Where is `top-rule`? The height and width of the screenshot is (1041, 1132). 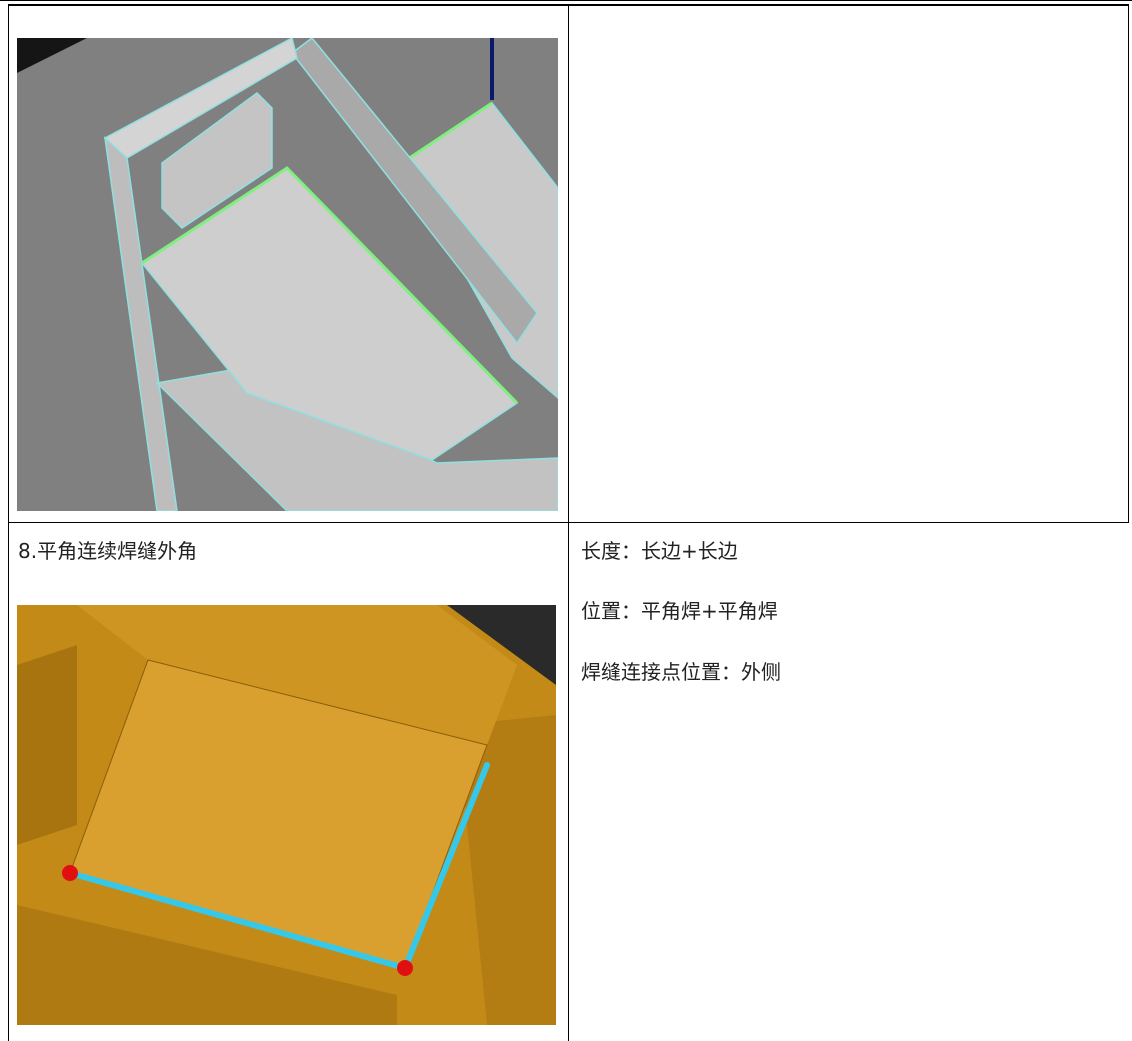 top-rule is located at coordinates (566, 0).